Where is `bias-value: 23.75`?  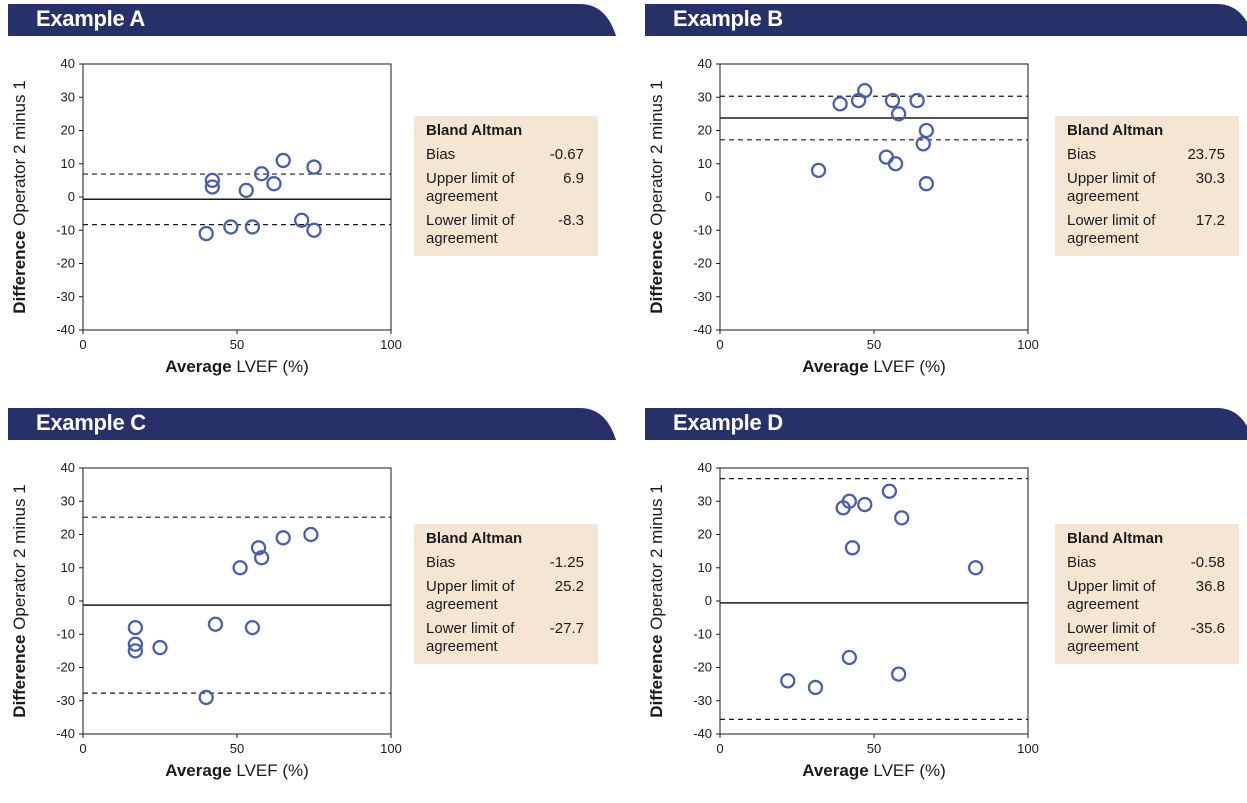 bias-value: 23.75 is located at coordinates (1206, 154).